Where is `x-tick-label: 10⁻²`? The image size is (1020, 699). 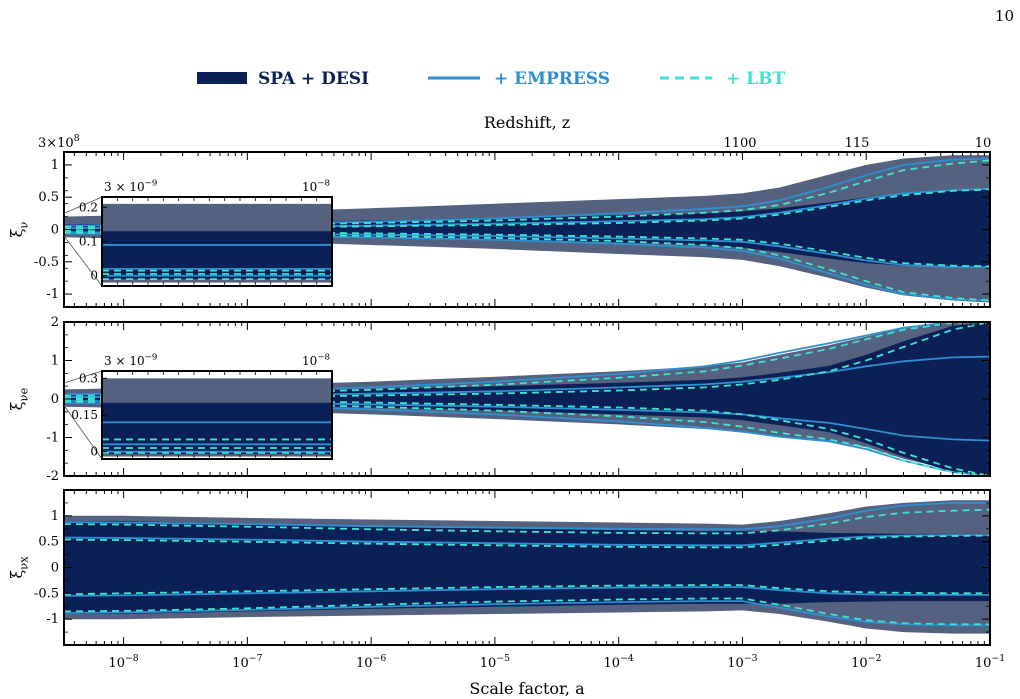 x-tick-label: 10⁻² is located at coordinates (866, 662).